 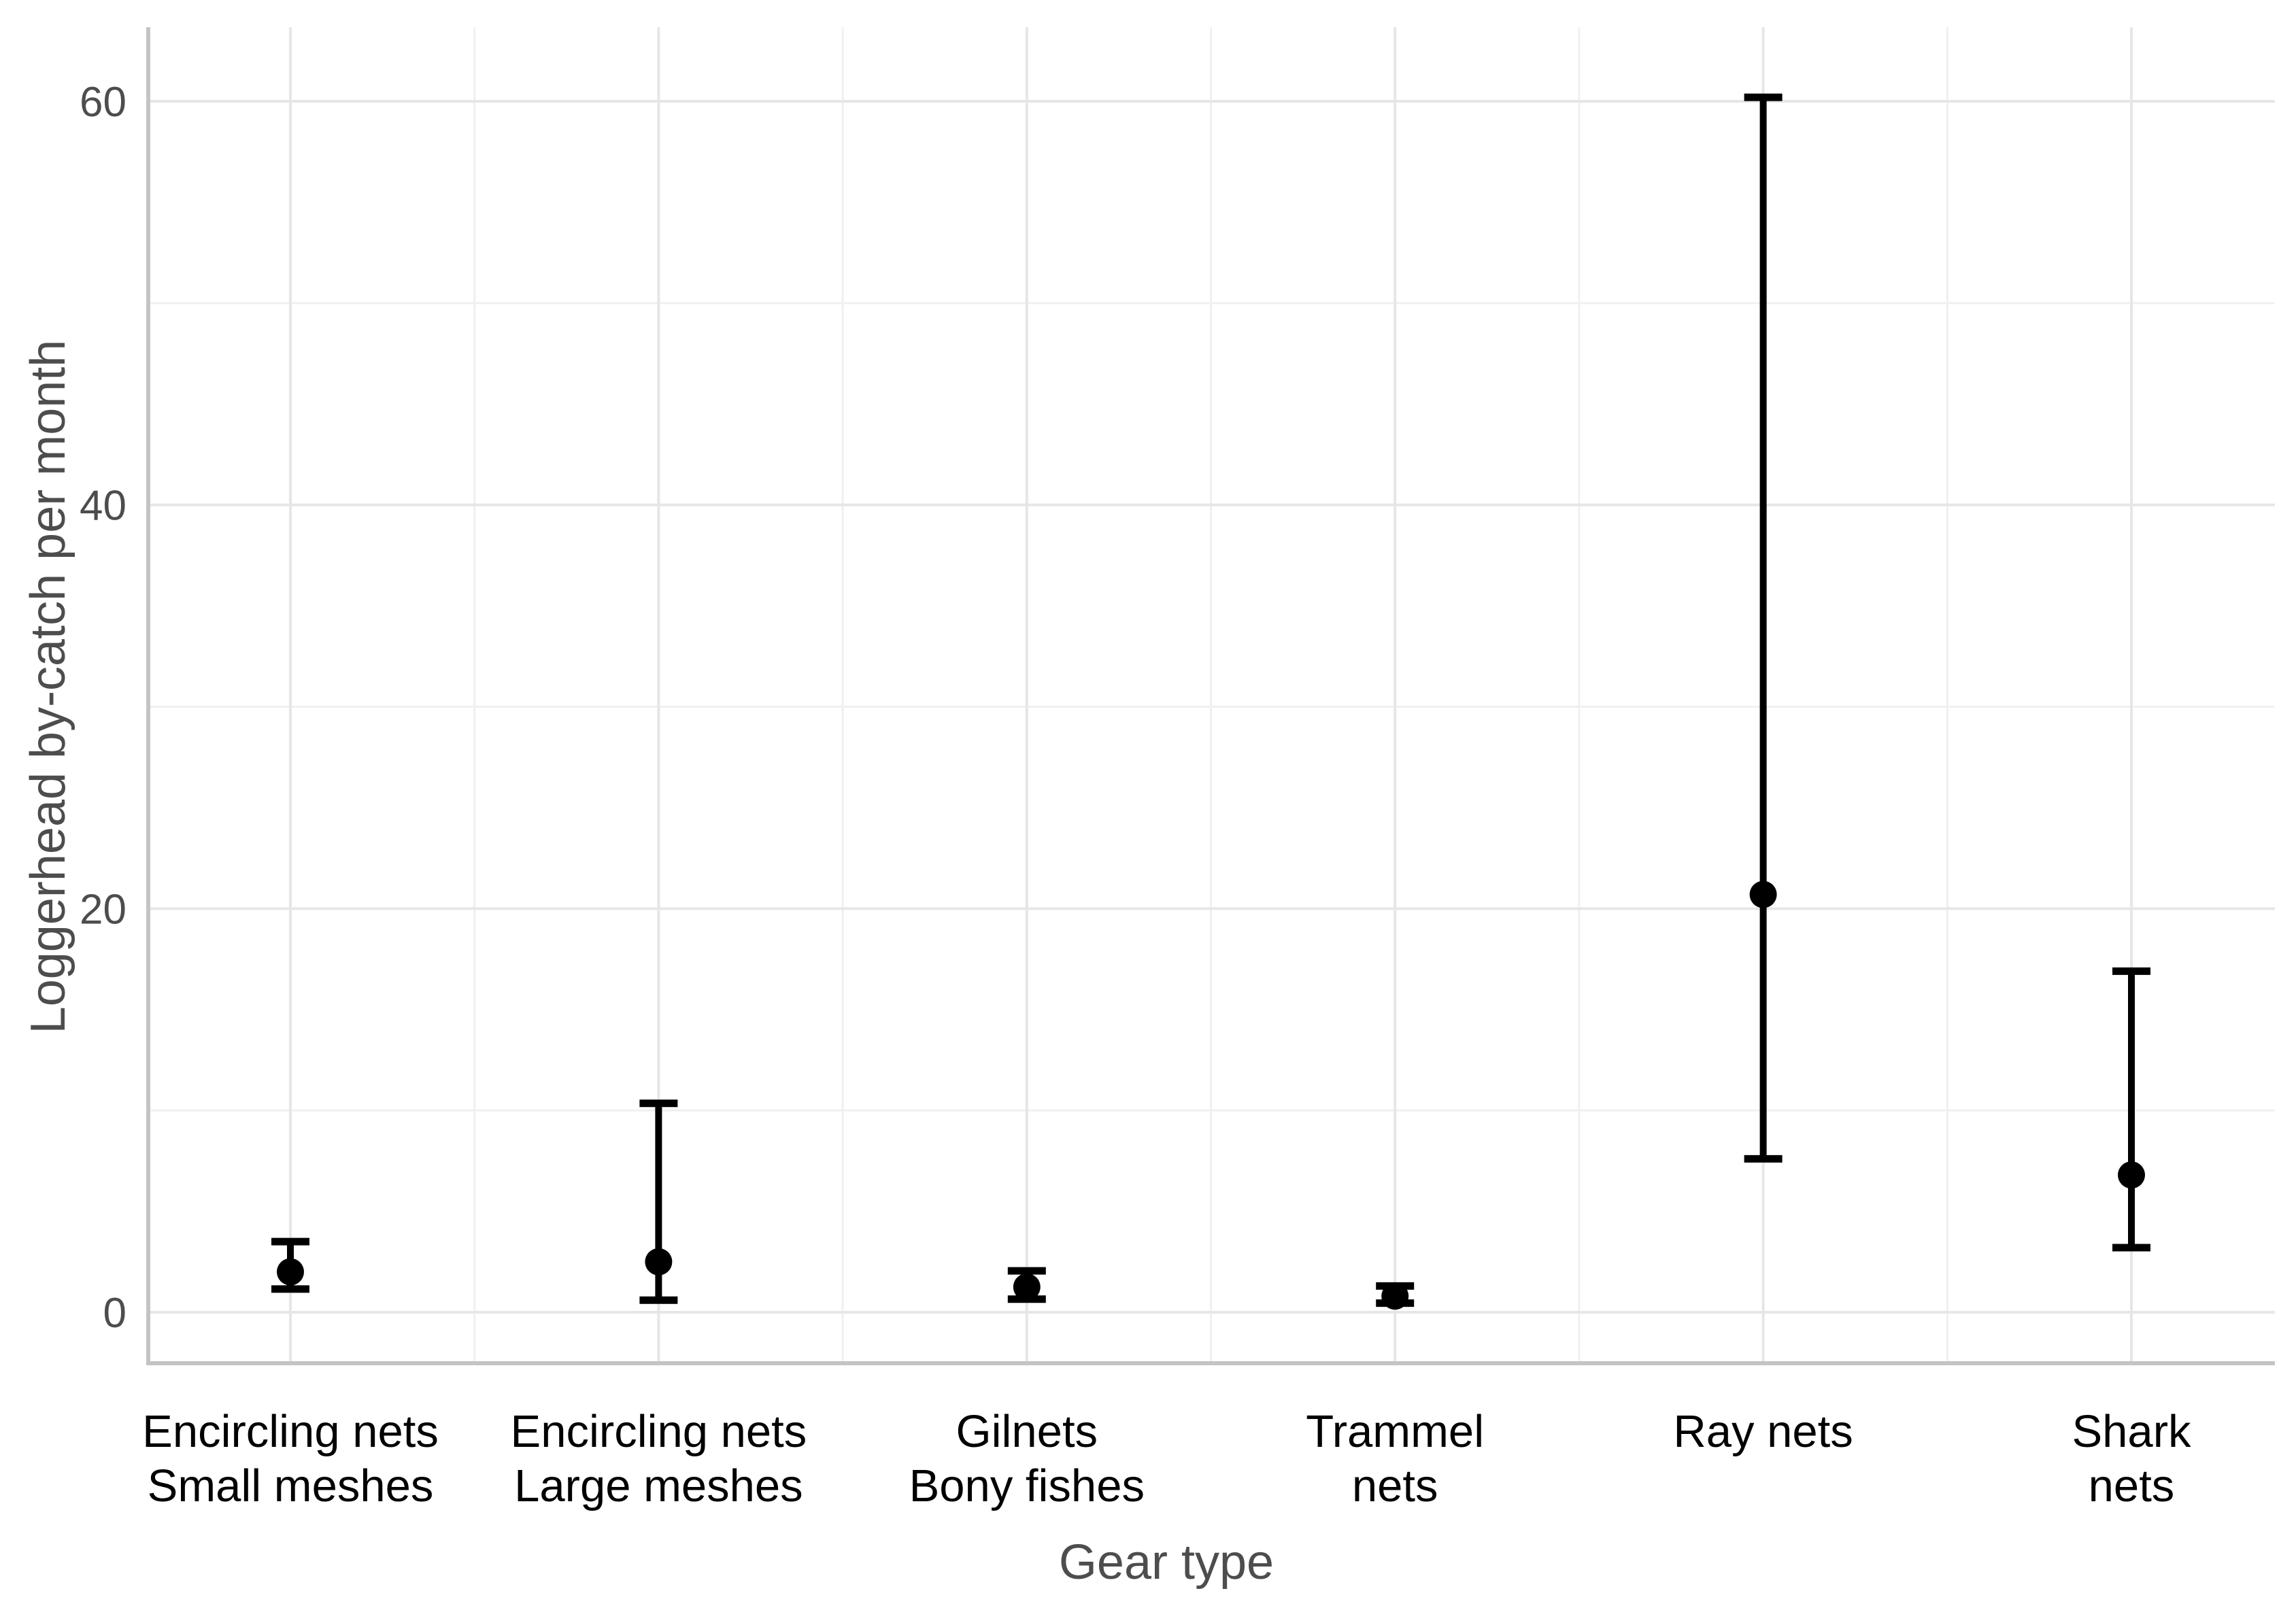 I want to click on pointrange-ray-nets, so click(x=1763, y=628).